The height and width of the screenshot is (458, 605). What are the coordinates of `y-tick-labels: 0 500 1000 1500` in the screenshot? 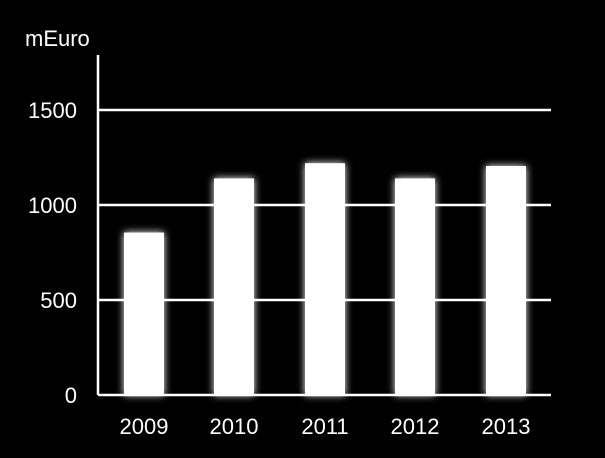 It's located at (52, 253).